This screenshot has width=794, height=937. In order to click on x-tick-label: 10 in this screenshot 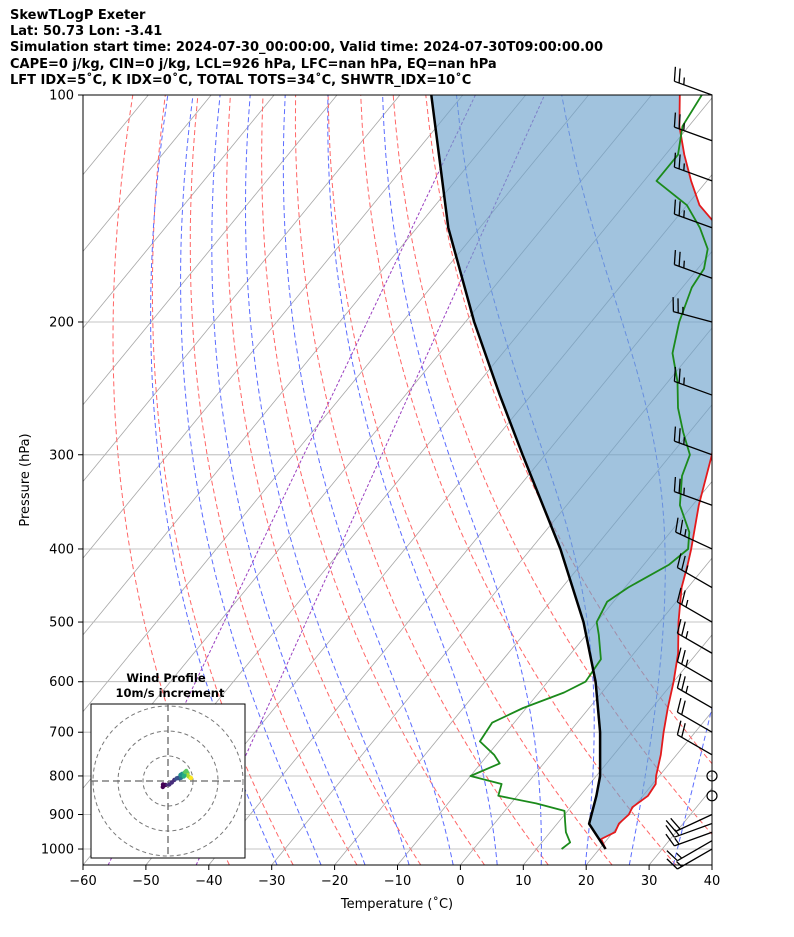, I will do `click(523, 881)`.